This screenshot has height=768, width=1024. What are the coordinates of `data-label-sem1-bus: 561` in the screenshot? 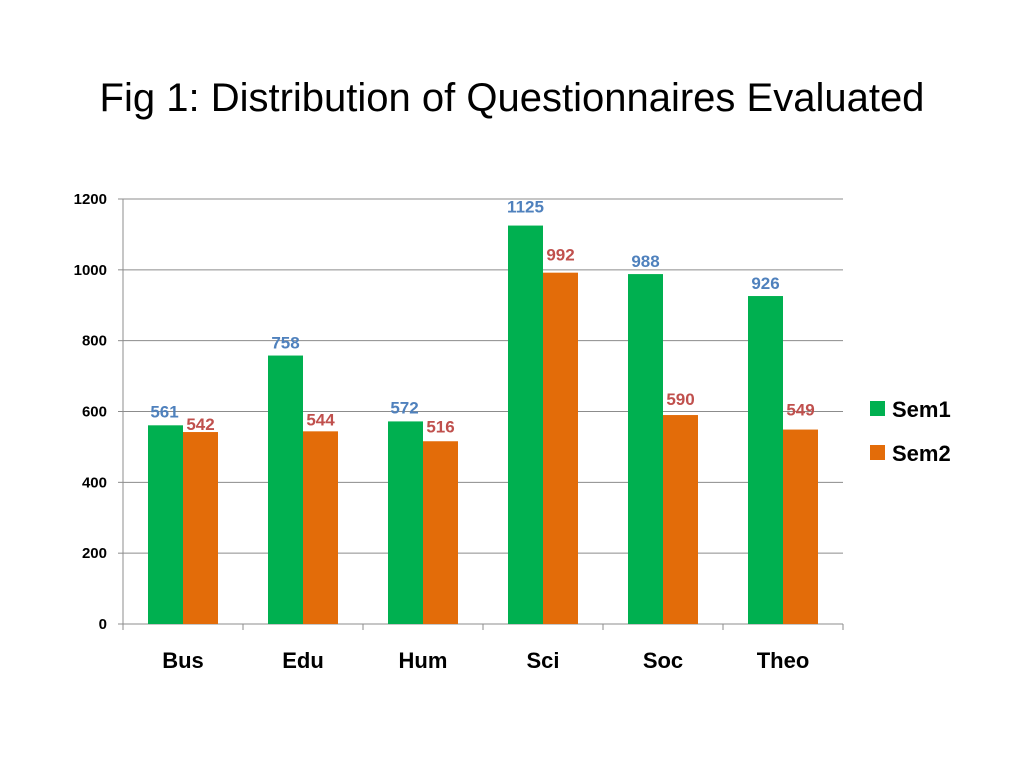 It's located at (164, 411).